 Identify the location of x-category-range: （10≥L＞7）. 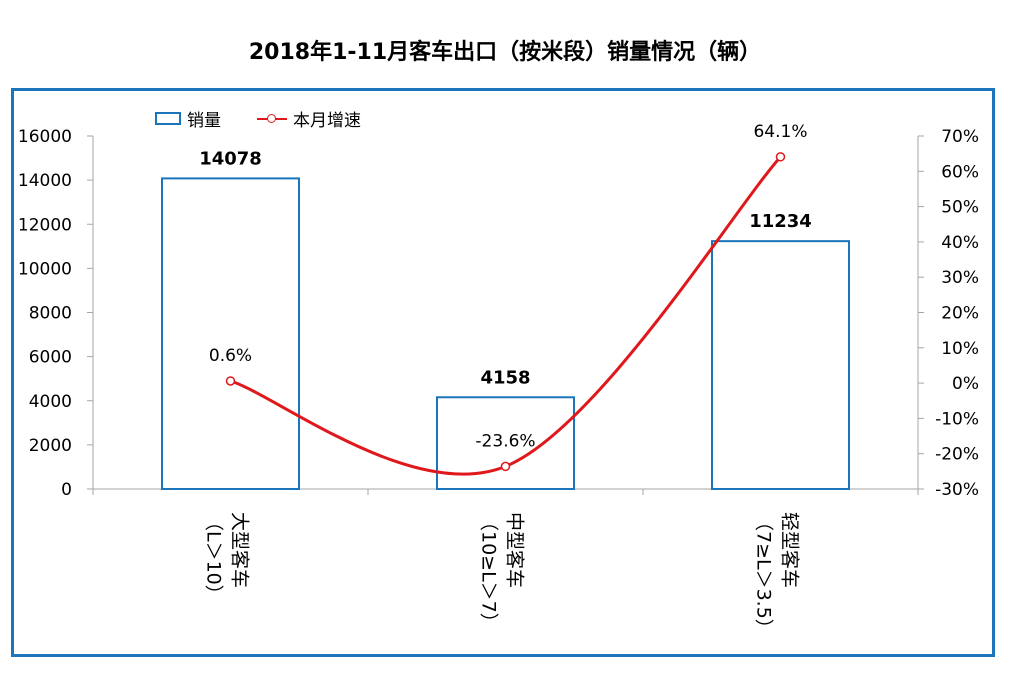
(489, 572).